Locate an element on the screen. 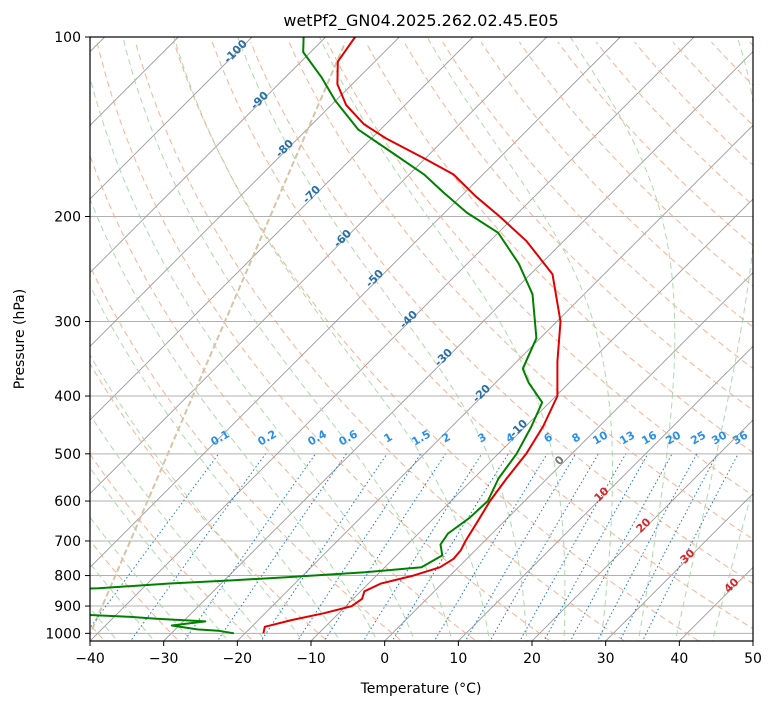  y-tick-label: 400 is located at coordinates (67, 397).